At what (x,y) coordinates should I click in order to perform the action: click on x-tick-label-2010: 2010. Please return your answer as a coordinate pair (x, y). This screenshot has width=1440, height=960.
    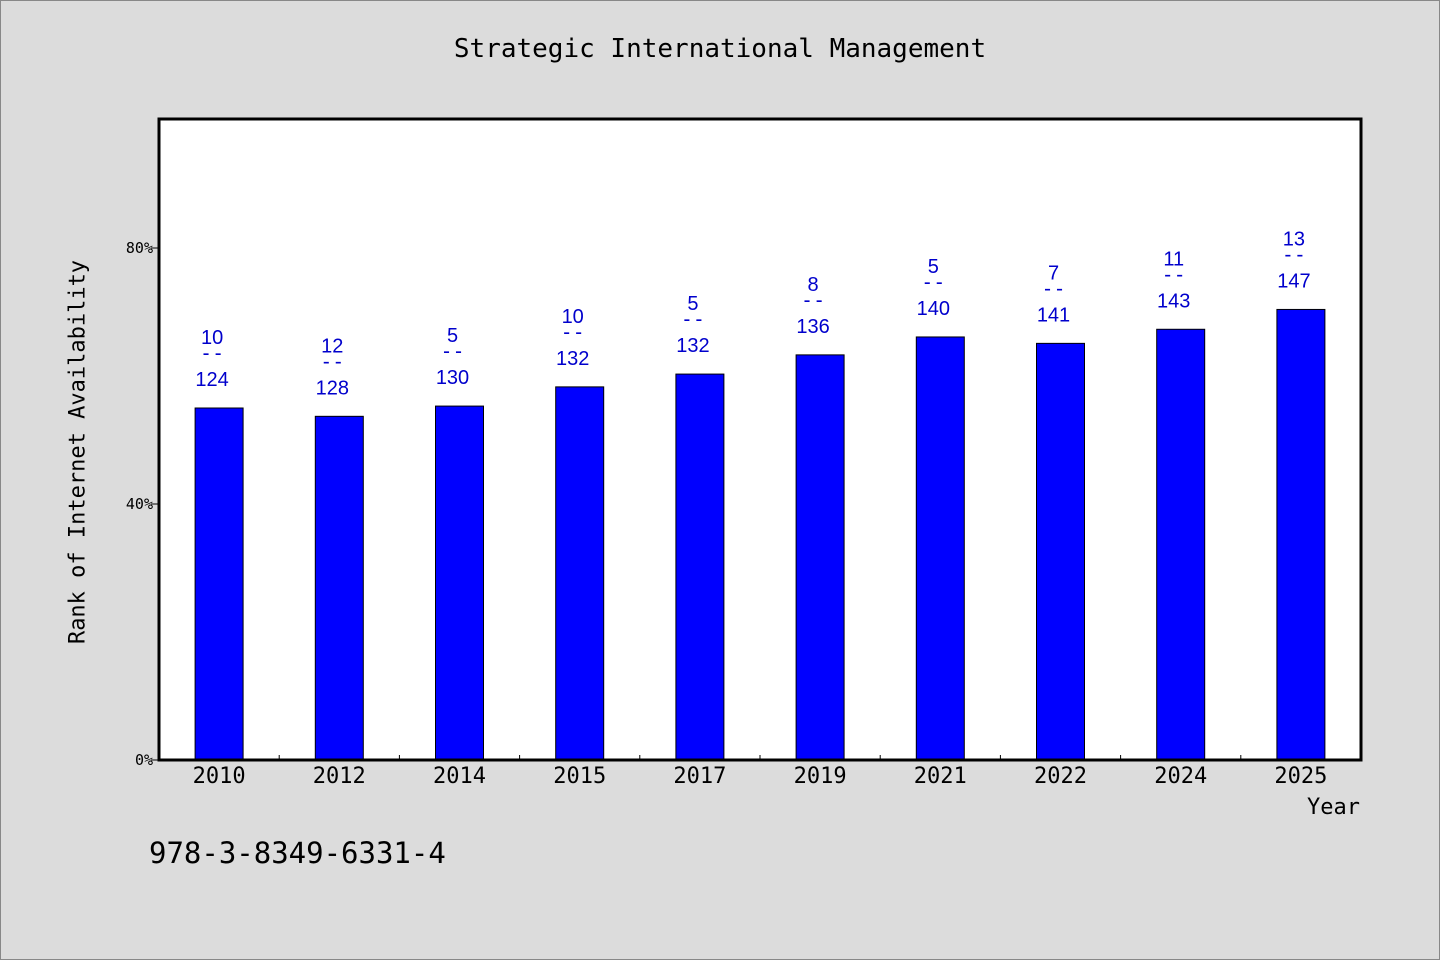
    Looking at the image, I should click on (219, 776).